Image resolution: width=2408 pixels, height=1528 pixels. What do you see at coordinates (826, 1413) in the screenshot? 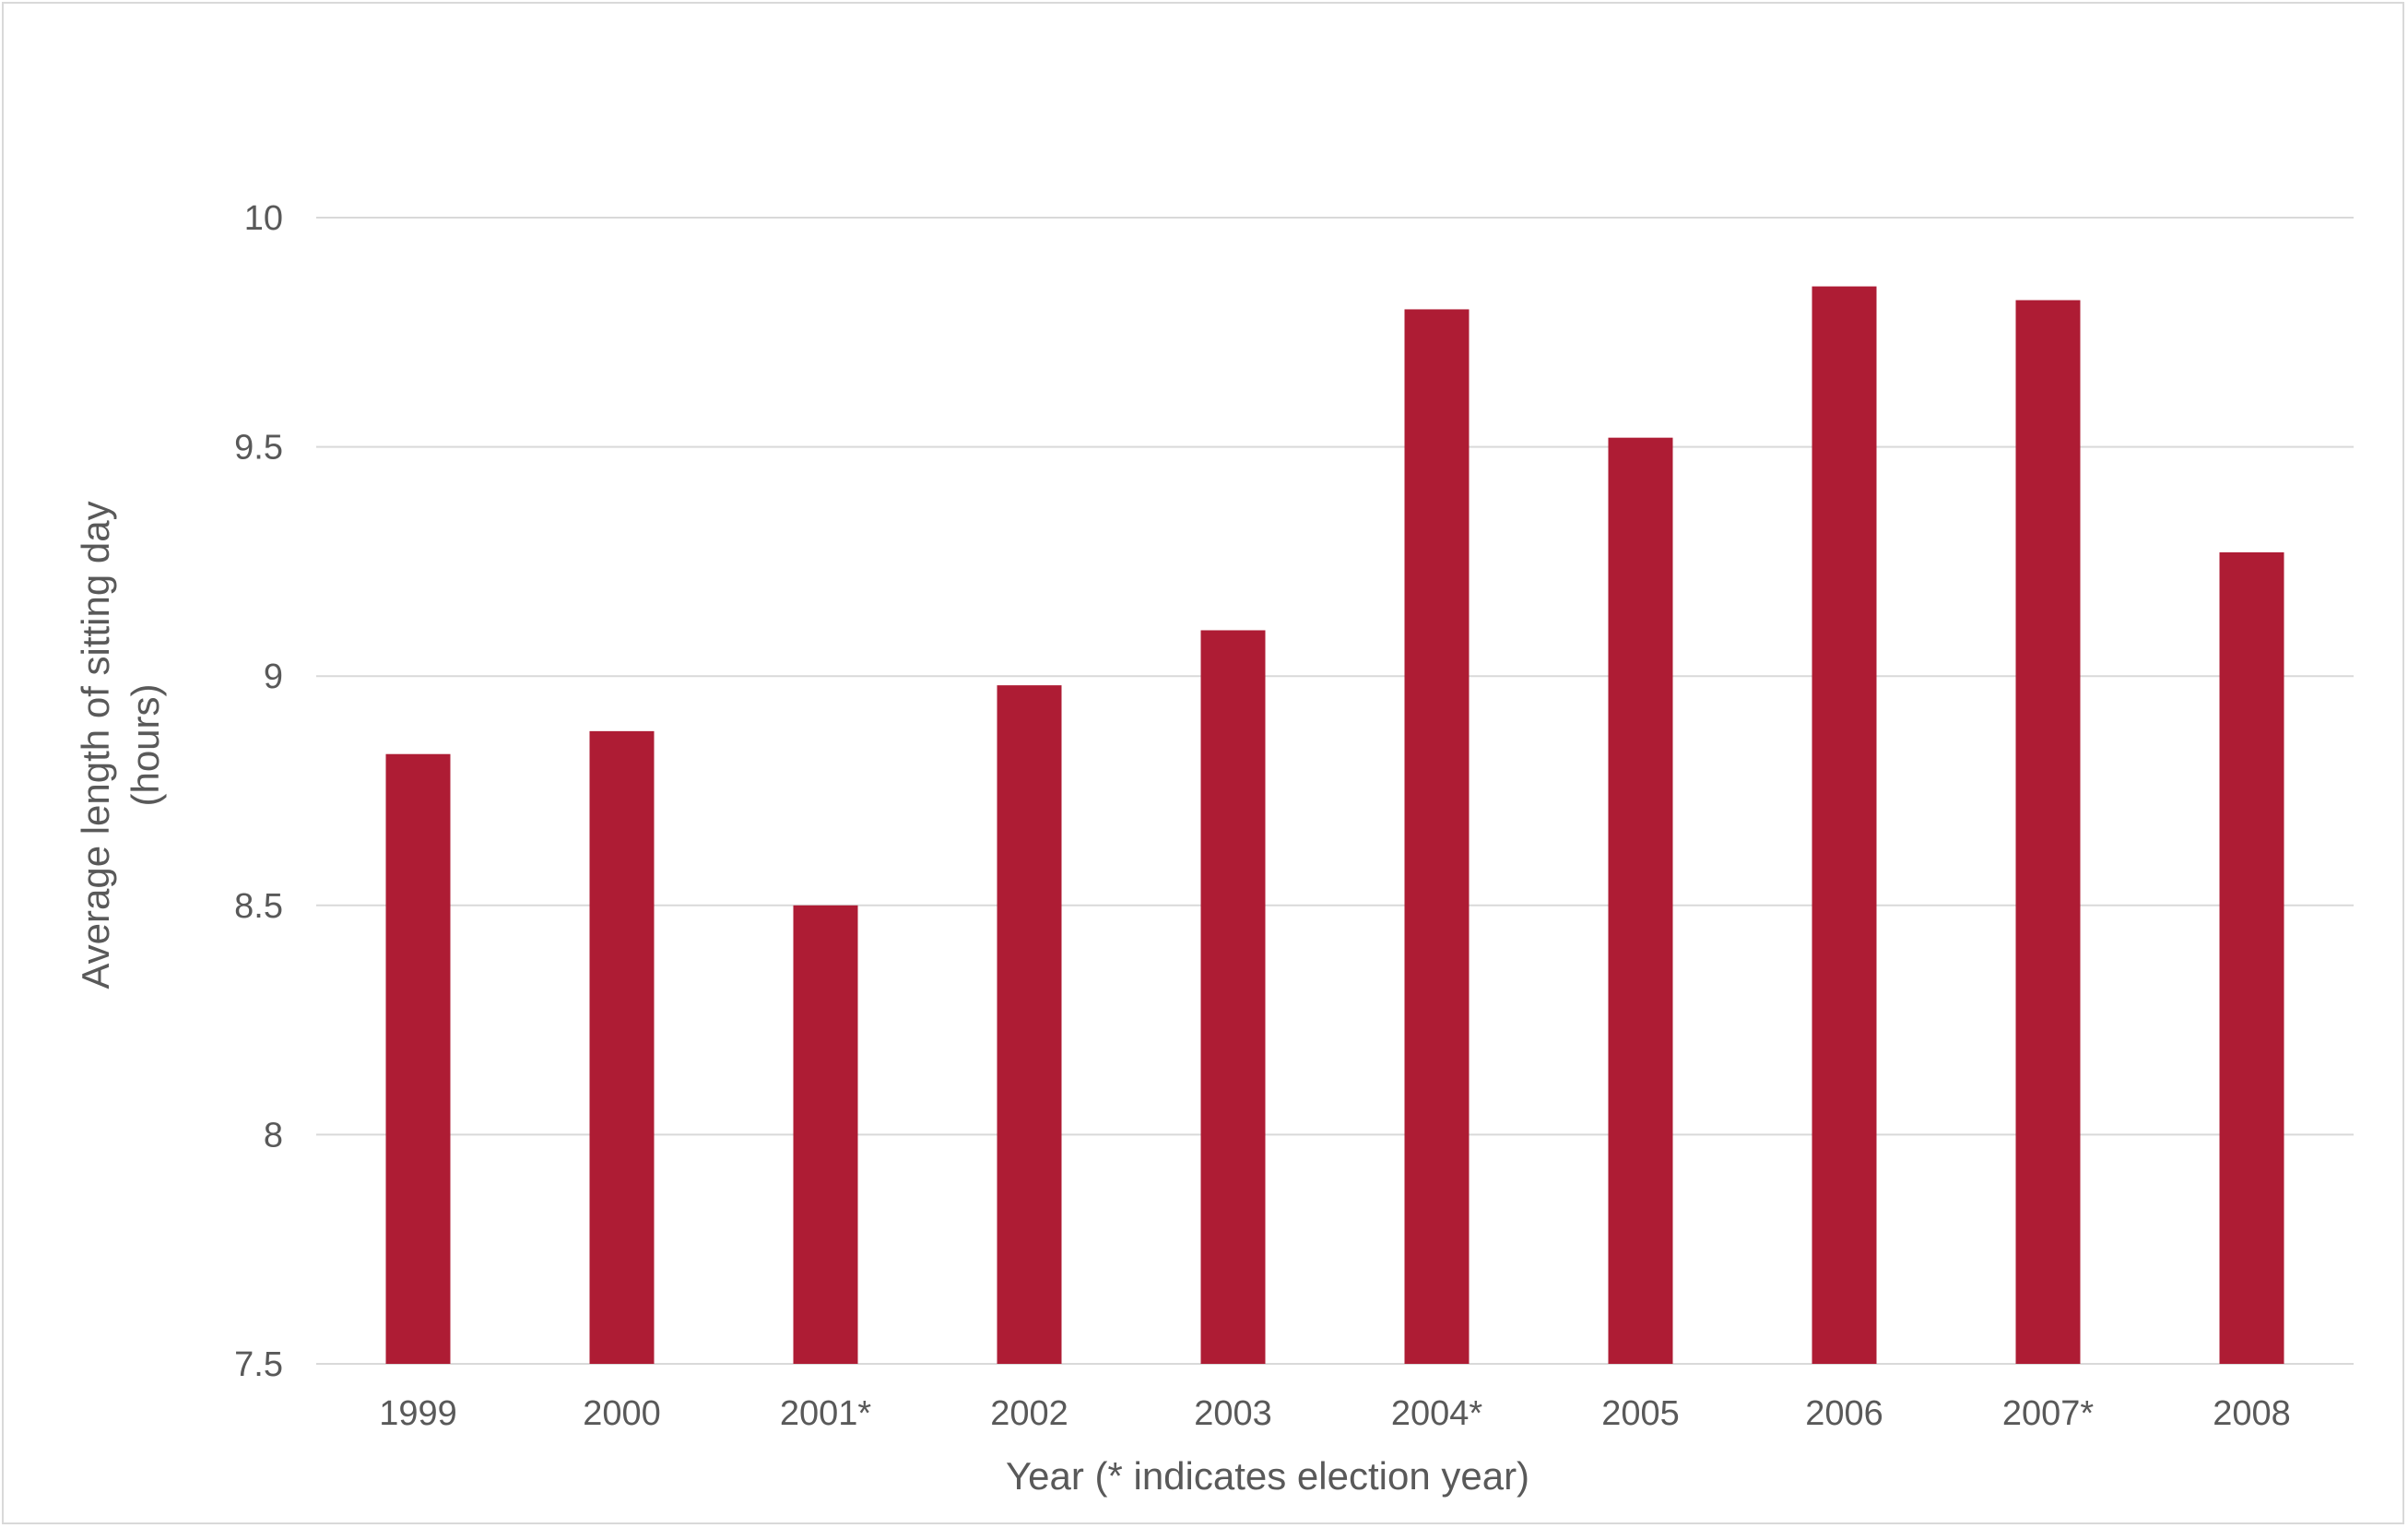
I see `x-tick-label: 2001*` at bounding box center [826, 1413].